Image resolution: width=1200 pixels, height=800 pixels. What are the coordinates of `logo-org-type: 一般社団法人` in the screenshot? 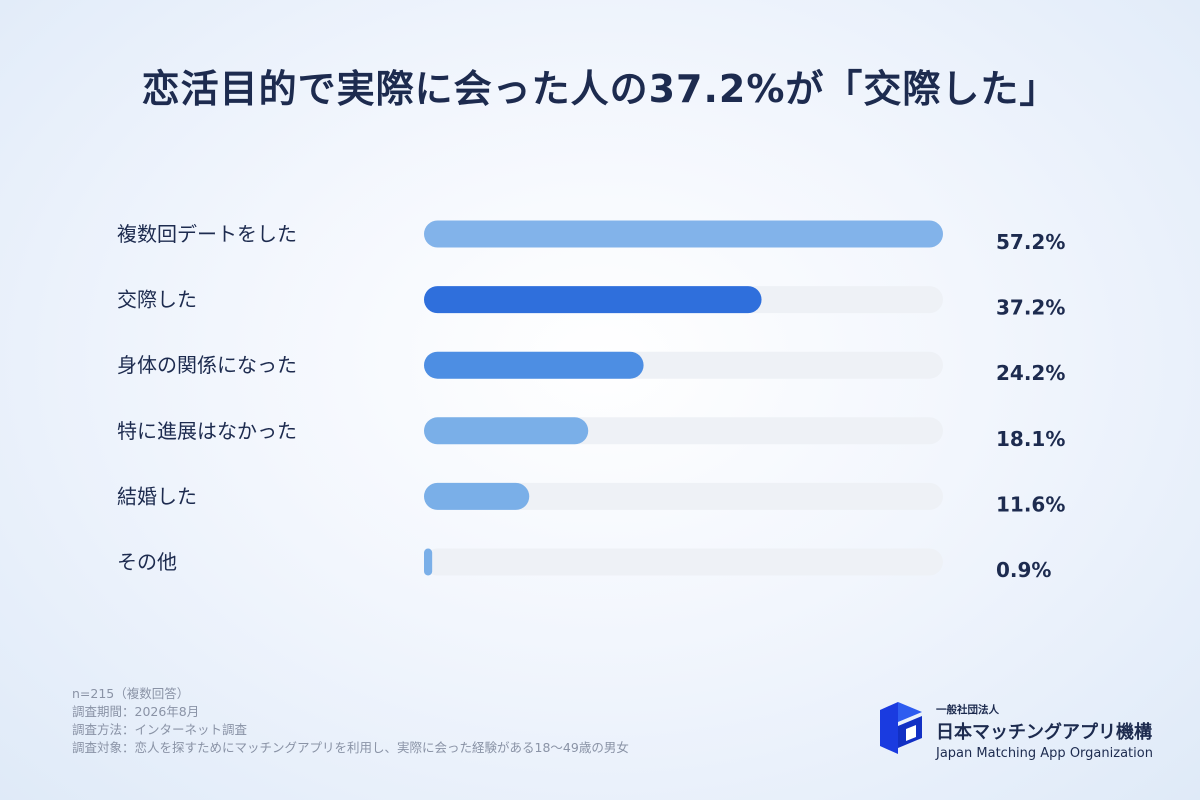 It's located at (967, 710).